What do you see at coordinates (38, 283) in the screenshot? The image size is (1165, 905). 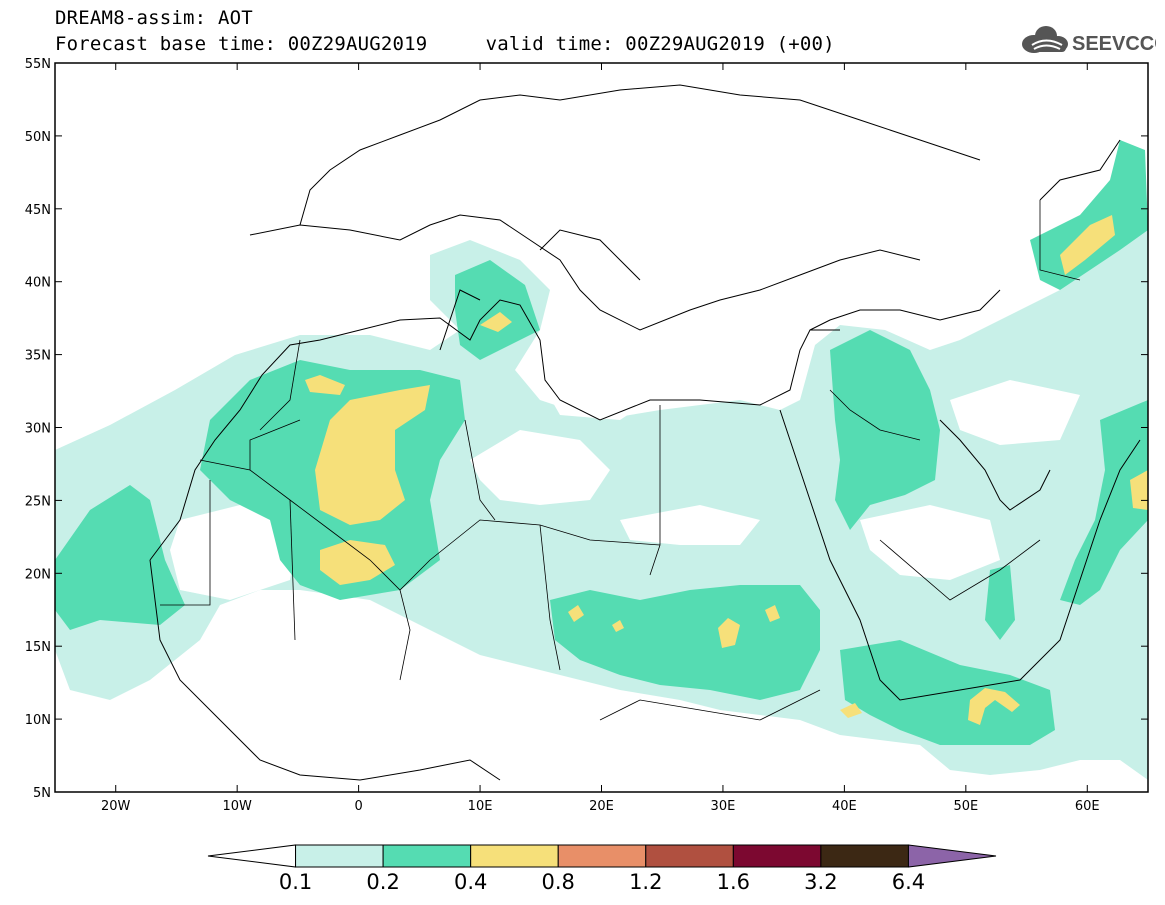 I see `lat-label: 40N` at bounding box center [38, 283].